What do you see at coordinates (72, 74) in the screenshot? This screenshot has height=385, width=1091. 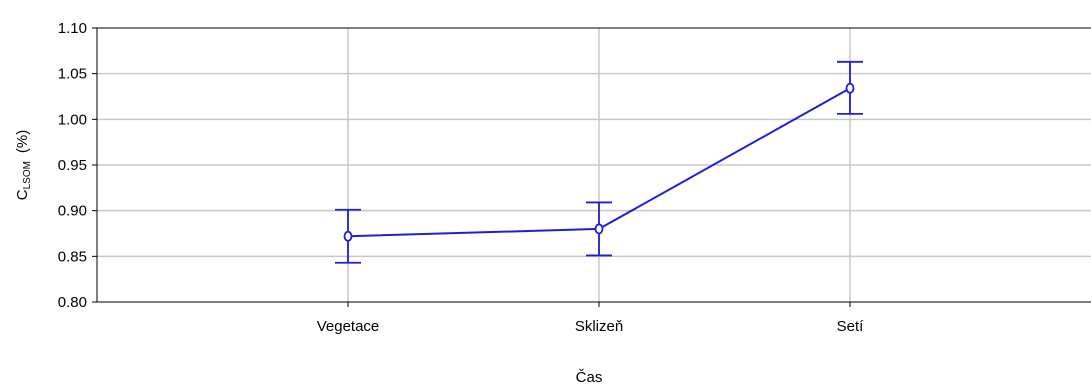 I see `y-tick-label: 1.05` at bounding box center [72, 74].